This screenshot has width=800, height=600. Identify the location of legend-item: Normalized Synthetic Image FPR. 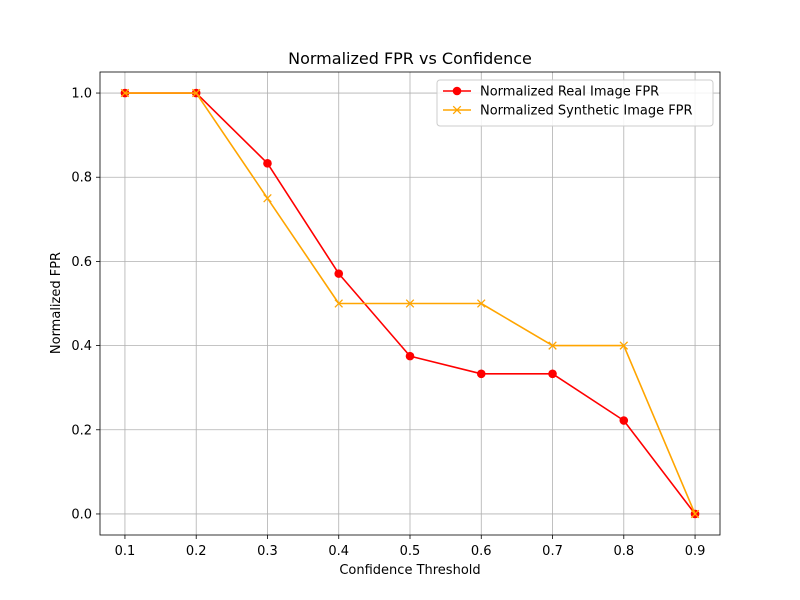
(568, 111).